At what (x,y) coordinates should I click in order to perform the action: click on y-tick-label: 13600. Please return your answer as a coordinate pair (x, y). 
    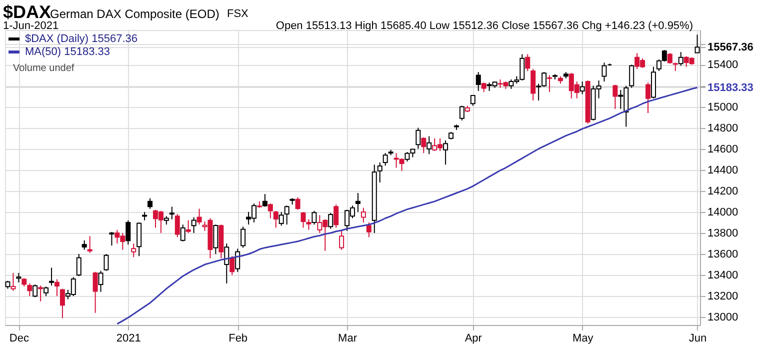
    Looking at the image, I should click on (723, 254).